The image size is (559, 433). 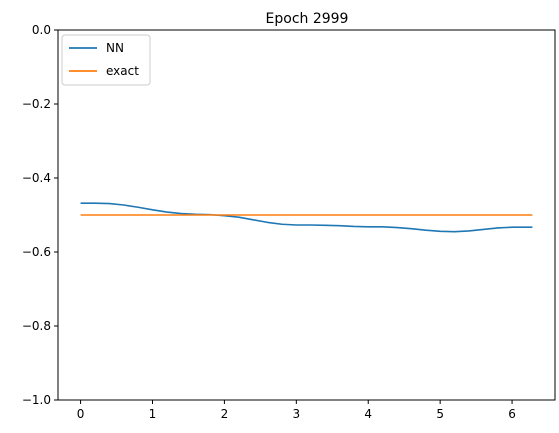 I want to click on y-tick-label: −0.4, so click(x=36, y=178).